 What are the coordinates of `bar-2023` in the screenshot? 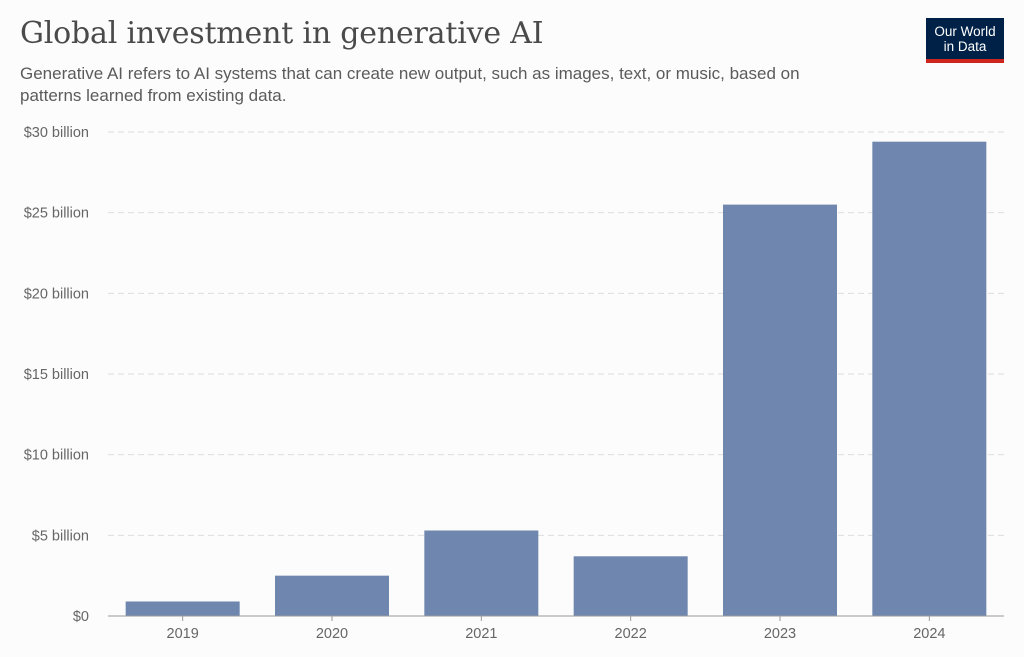 It's located at (780, 410).